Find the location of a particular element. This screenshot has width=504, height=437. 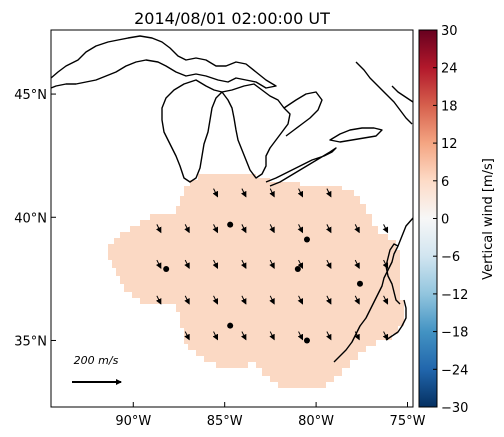

colorbar-tick-label: −18 is located at coordinates (454, 333).